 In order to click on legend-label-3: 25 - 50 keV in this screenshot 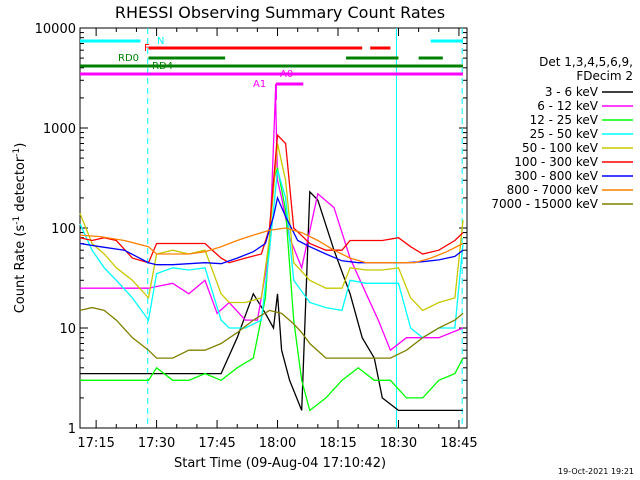, I will do `click(564, 134)`.